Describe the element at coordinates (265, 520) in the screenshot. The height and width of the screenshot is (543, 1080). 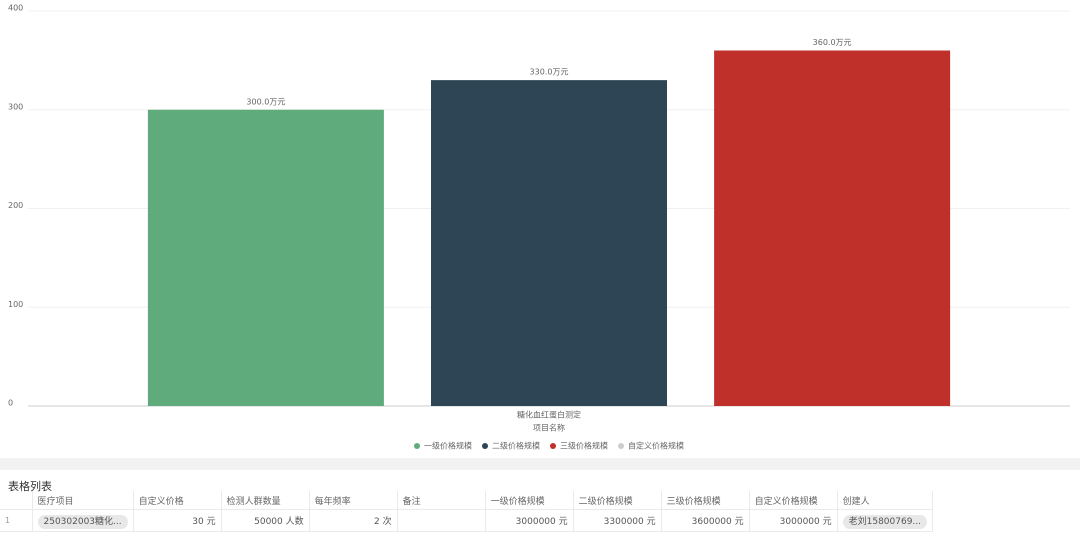
I see `table-cell: 50000 人数` at that location.